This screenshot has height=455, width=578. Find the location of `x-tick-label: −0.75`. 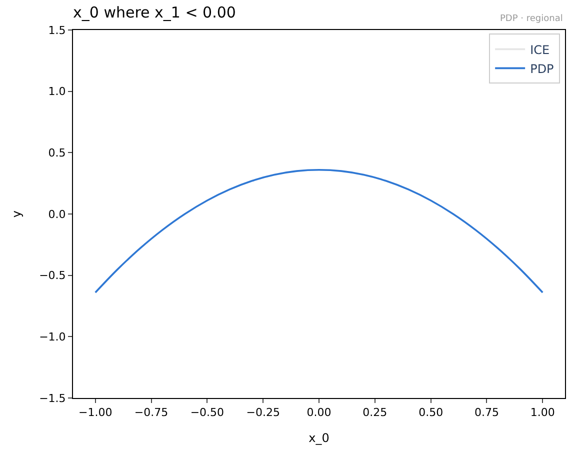

x-tick-label: −0.75 is located at coordinates (151, 413).